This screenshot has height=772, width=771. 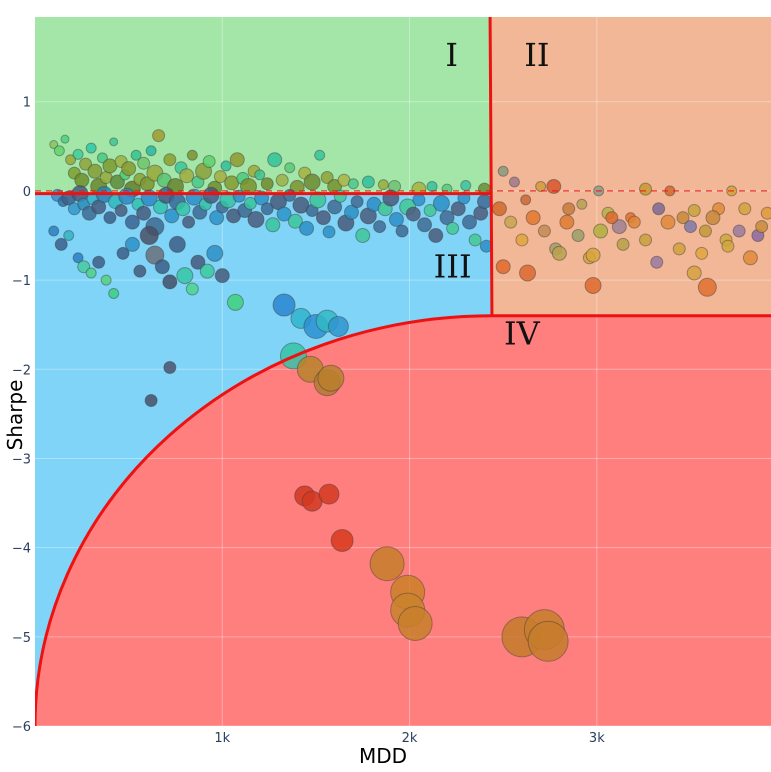 What do you see at coordinates (453, 266) in the screenshot?
I see `region-label-iii: III` at bounding box center [453, 266].